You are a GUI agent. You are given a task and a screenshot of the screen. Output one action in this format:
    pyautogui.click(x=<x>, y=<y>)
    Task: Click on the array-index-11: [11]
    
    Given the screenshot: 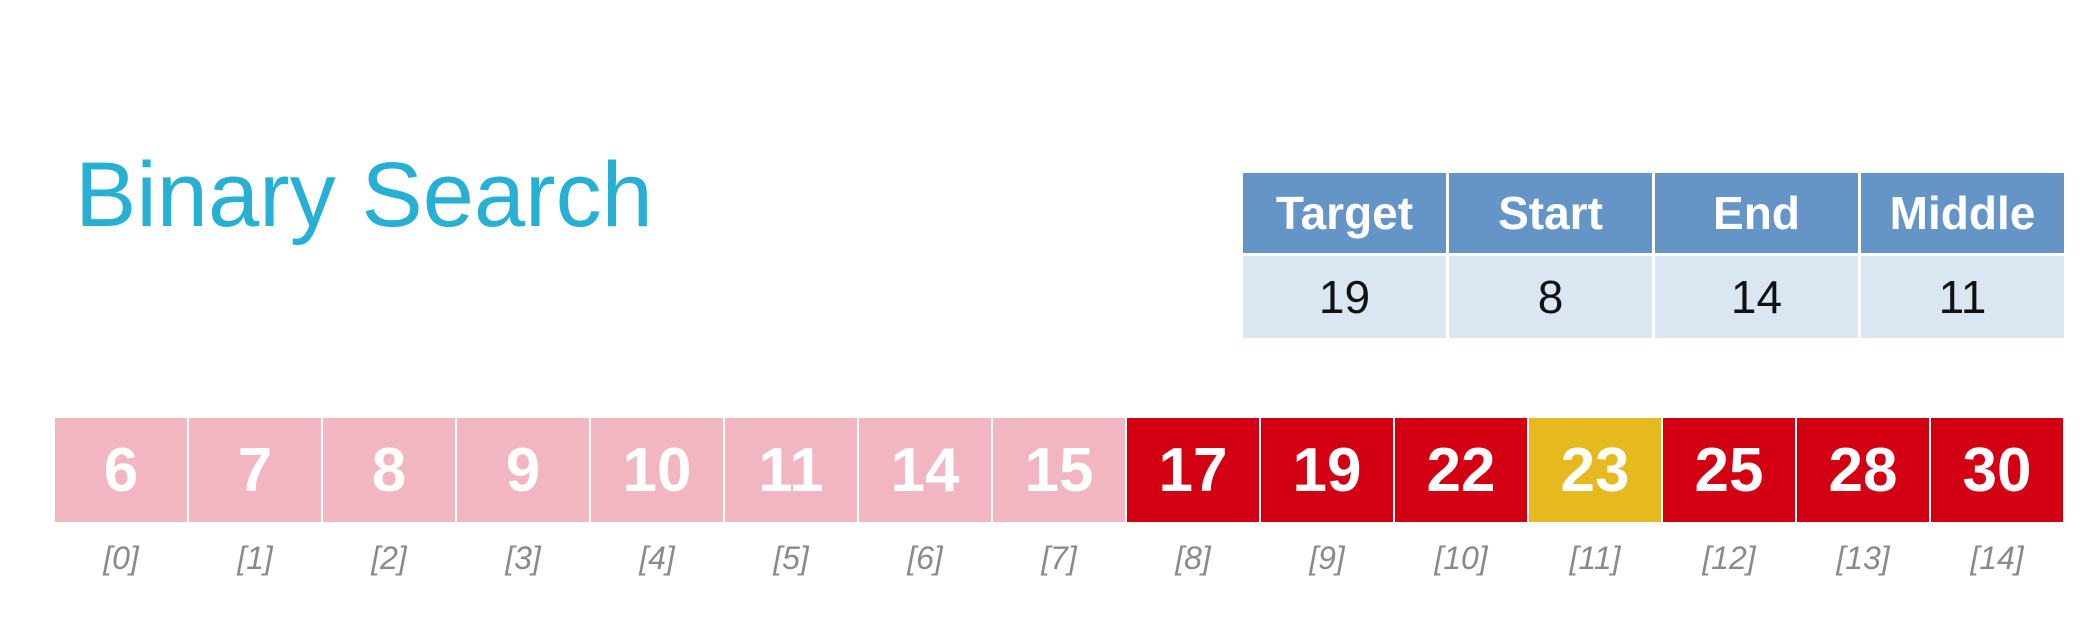 What is the action you would take?
    pyautogui.click(x=1595, y=558)
    